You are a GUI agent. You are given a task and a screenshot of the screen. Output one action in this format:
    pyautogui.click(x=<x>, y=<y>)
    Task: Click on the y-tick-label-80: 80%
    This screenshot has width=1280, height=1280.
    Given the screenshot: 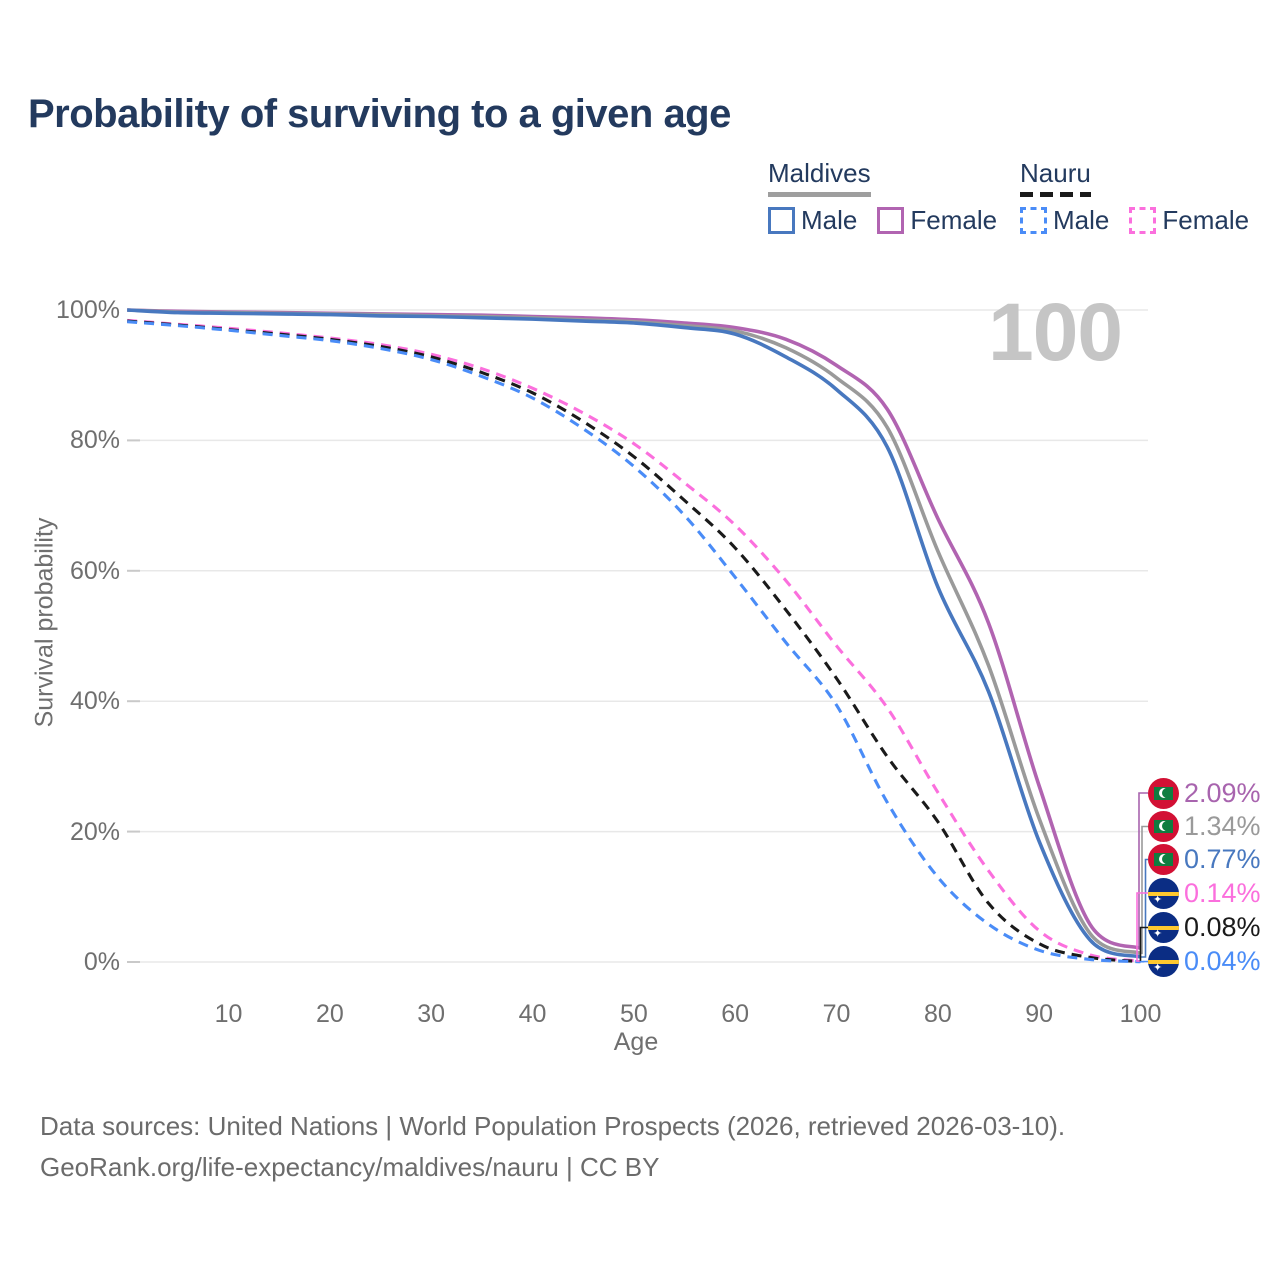 What is the action you would take?
    pyautogui.click(x=94, y=440)
    